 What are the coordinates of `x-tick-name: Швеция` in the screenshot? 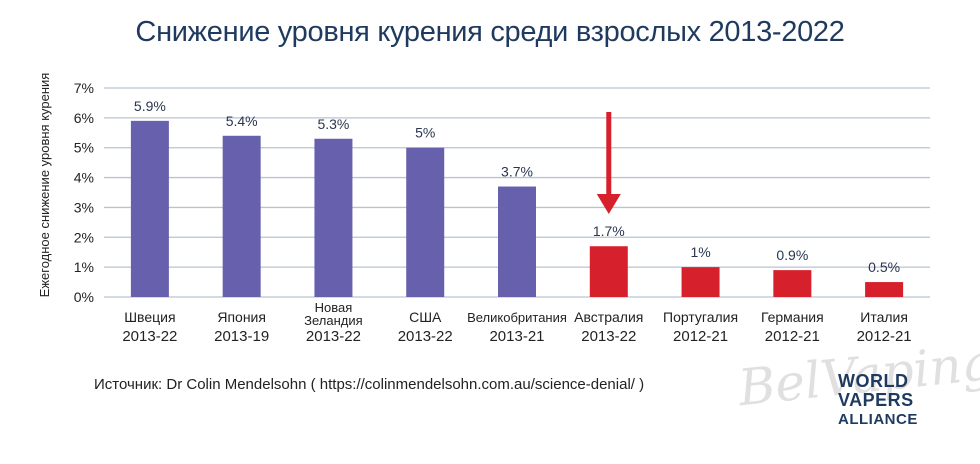 It's located at (149, 317).